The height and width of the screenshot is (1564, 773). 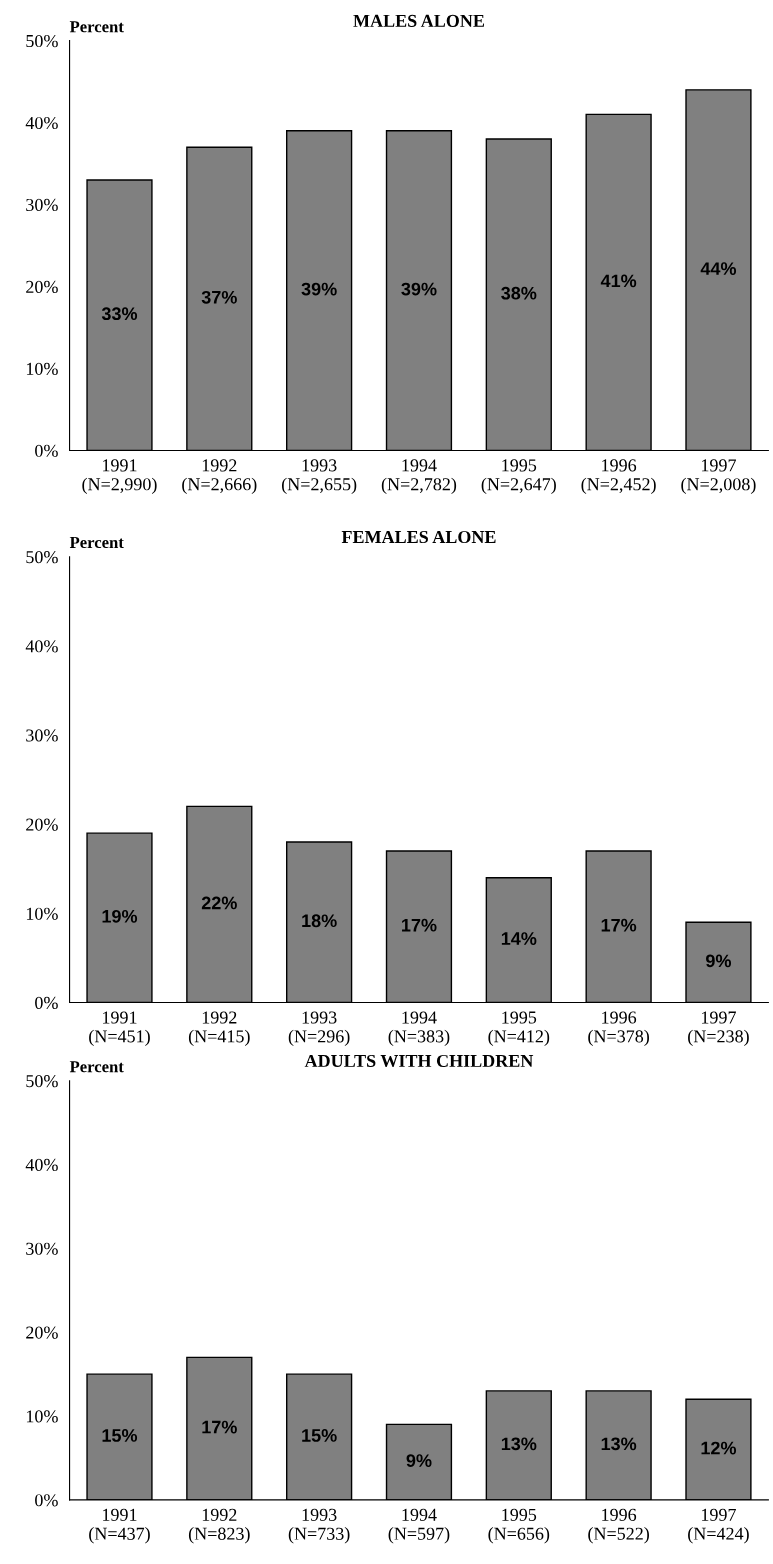 What do you see at coordinates (119, 1526) in the screenshot?
I see `x-tick-label: 1991 (N=437)` at bounding box center [119, 1526].